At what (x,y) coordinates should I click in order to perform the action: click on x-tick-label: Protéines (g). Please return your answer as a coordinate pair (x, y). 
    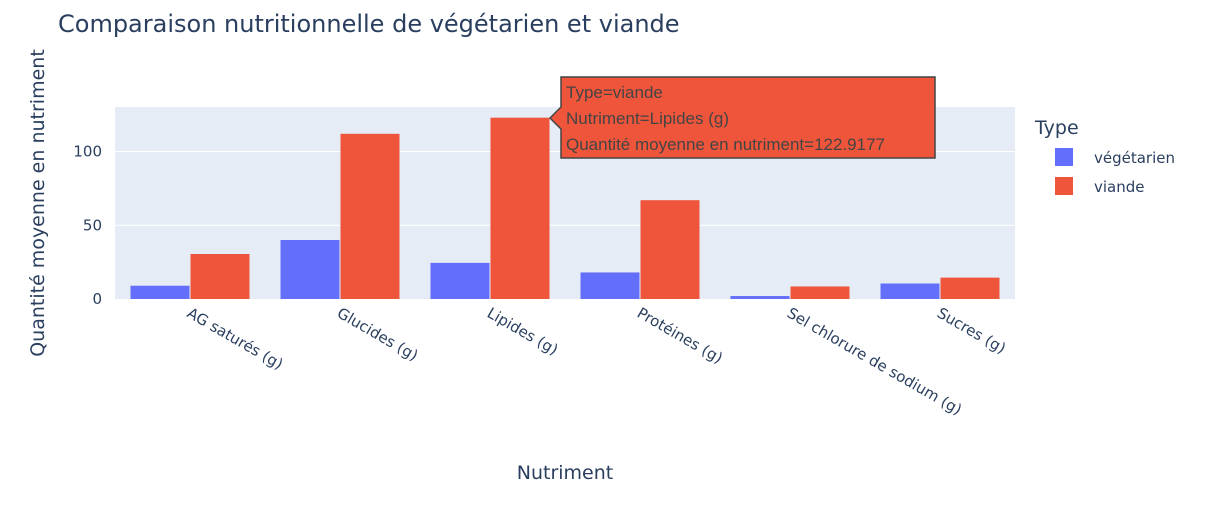
    Looking at the image, I should click on (680, 335).